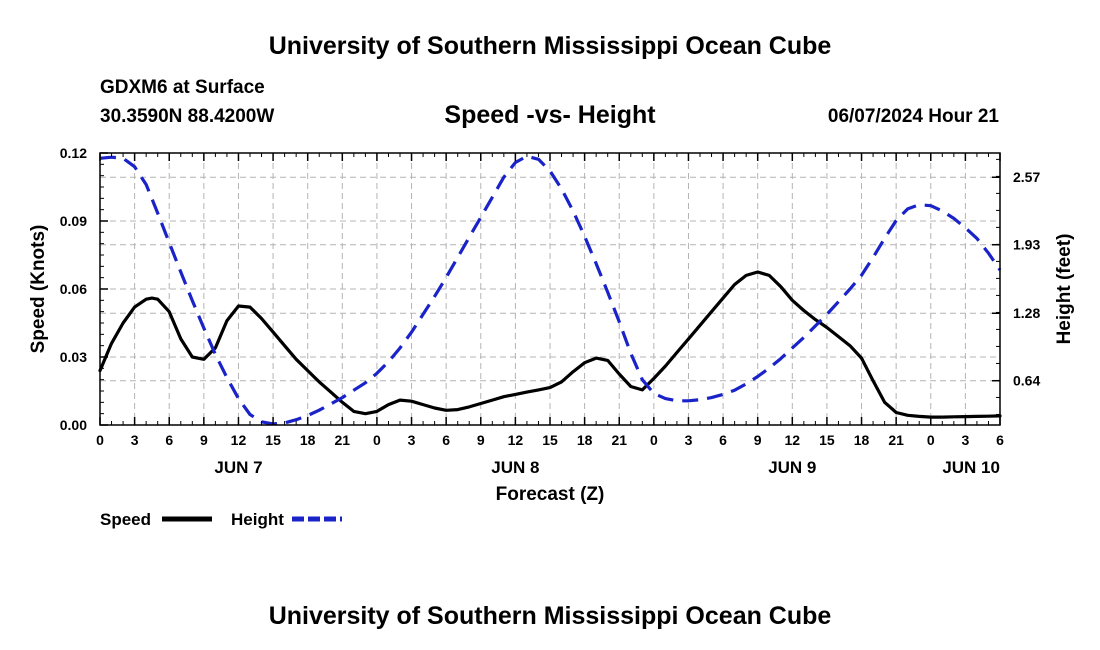  What do you see at coordinates (1026, 177) in the screenshot?
I see `y2-tick-label: 2.57` at bounding box center [1026, 177].